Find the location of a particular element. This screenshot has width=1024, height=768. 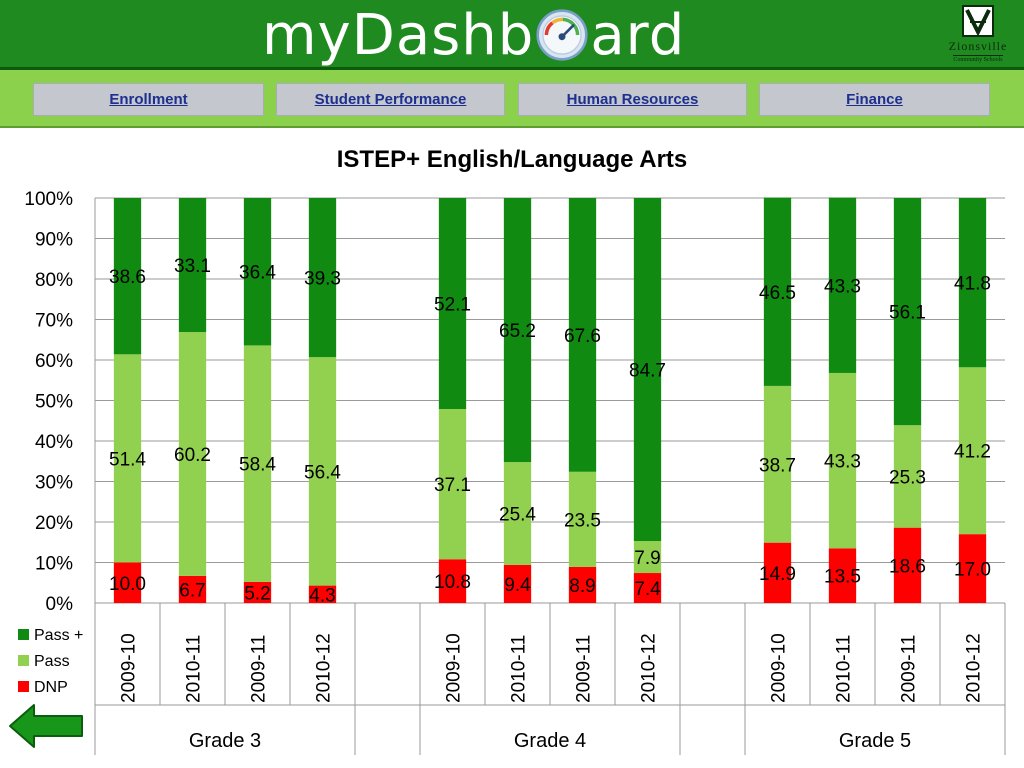

y-tick-label: 60% is located at coordinates (54, 361).